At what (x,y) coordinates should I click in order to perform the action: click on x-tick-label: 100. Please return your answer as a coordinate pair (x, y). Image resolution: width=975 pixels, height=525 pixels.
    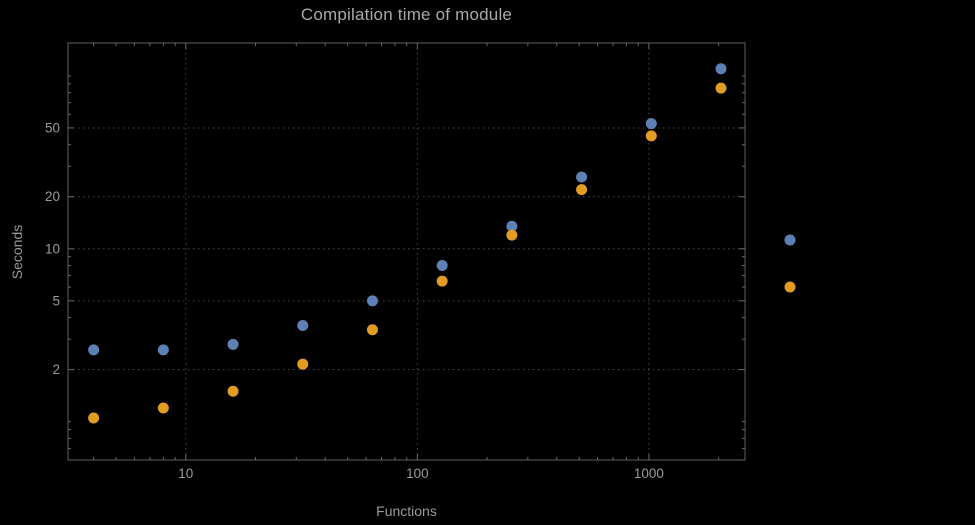
    Looking at the image, I should click on (417, 473).